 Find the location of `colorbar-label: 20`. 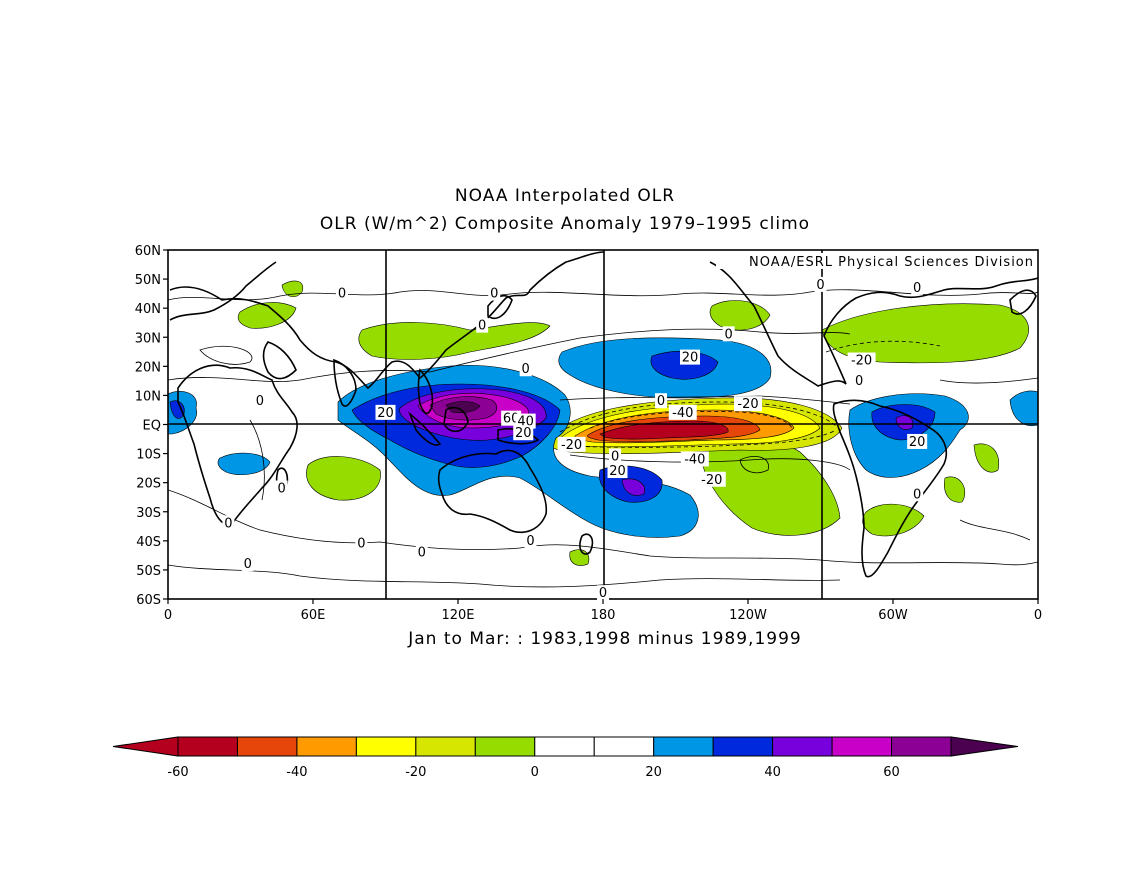

colorbar-label: 20 is located at coordinates (653, 772).